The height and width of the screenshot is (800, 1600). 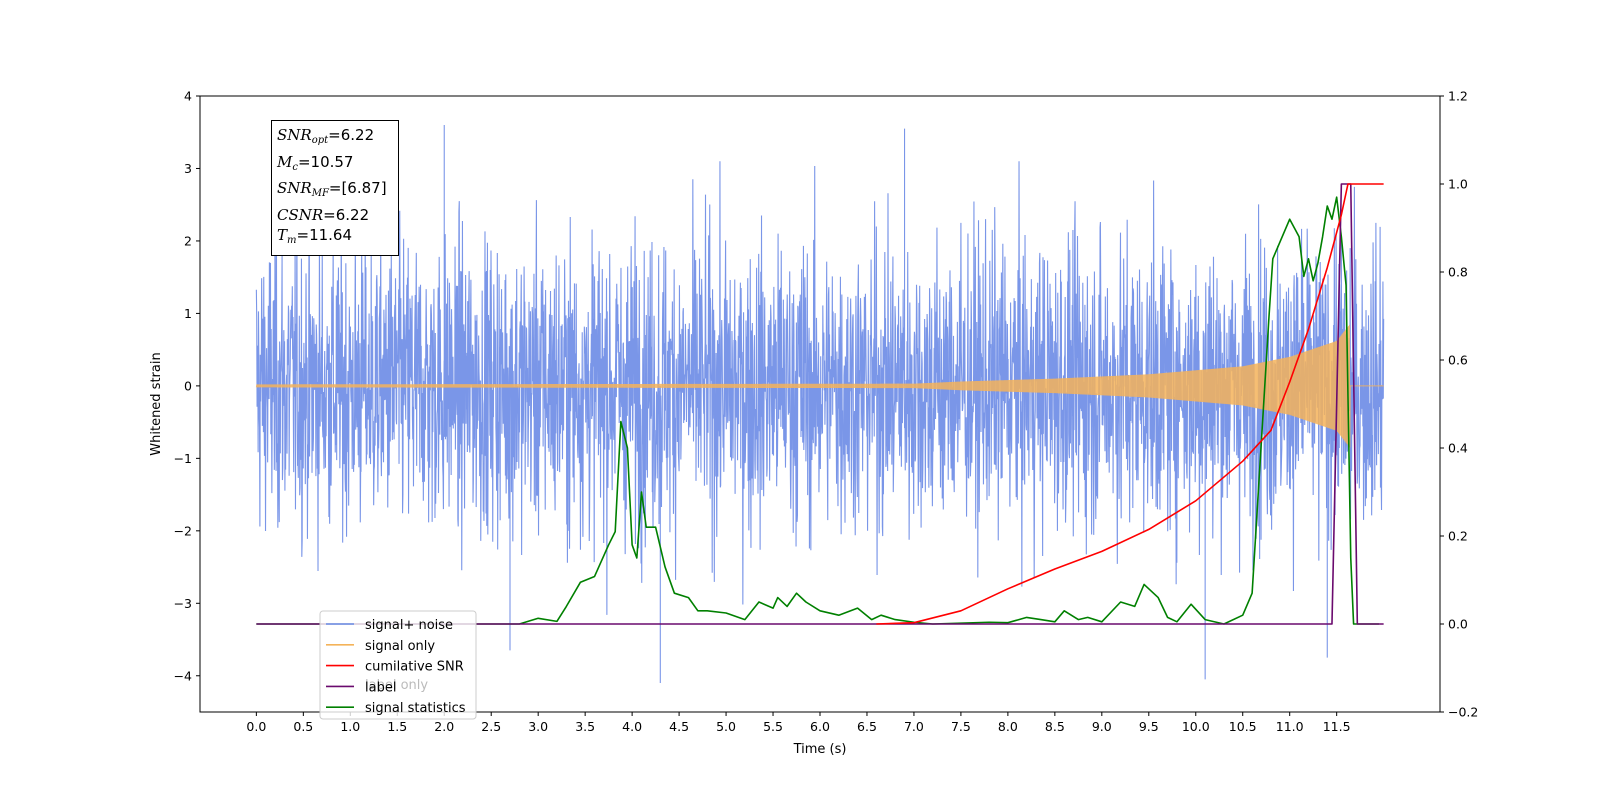 I want to click on x-tick-label: 5.0, so click(x=726, y=726).